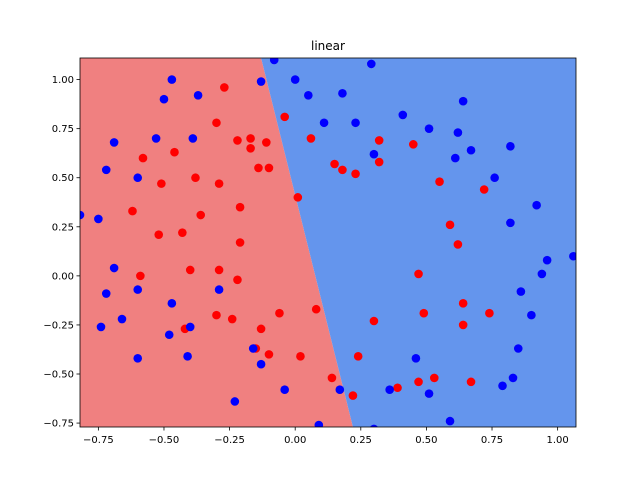 This screenshot has height=480, width=640. I want to click on x-tick-label: 0.25, so click(361, 440).